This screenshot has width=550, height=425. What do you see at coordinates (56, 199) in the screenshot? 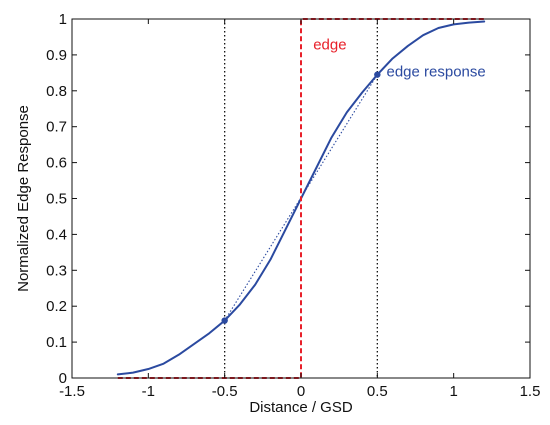
I see `y-tick-label-5: 0.5` at bounding box center [56, 199].